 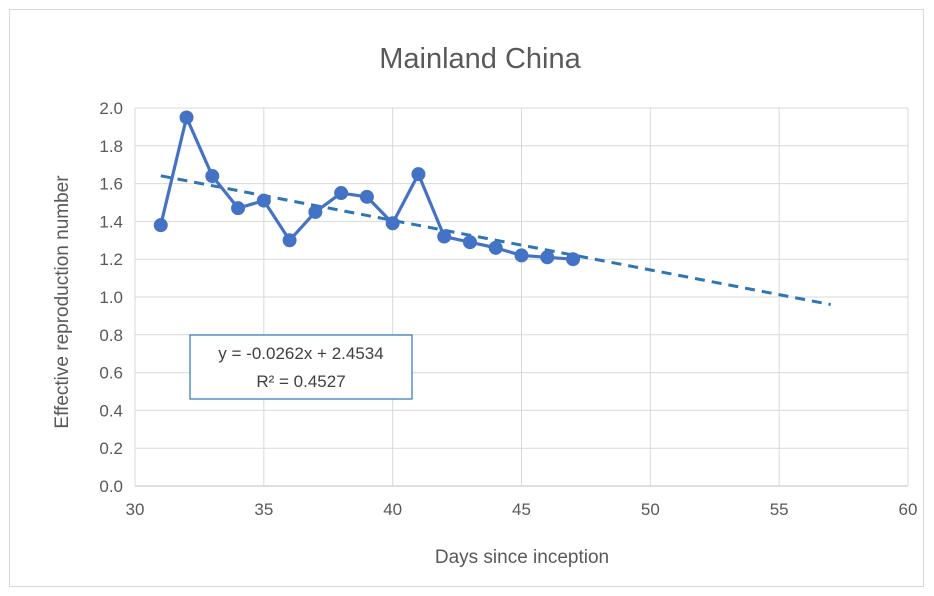 What do you see at coordinates (263, 509) in the screenshot?
I see `x-tick-label: 35` at bounding box center [263, 509].